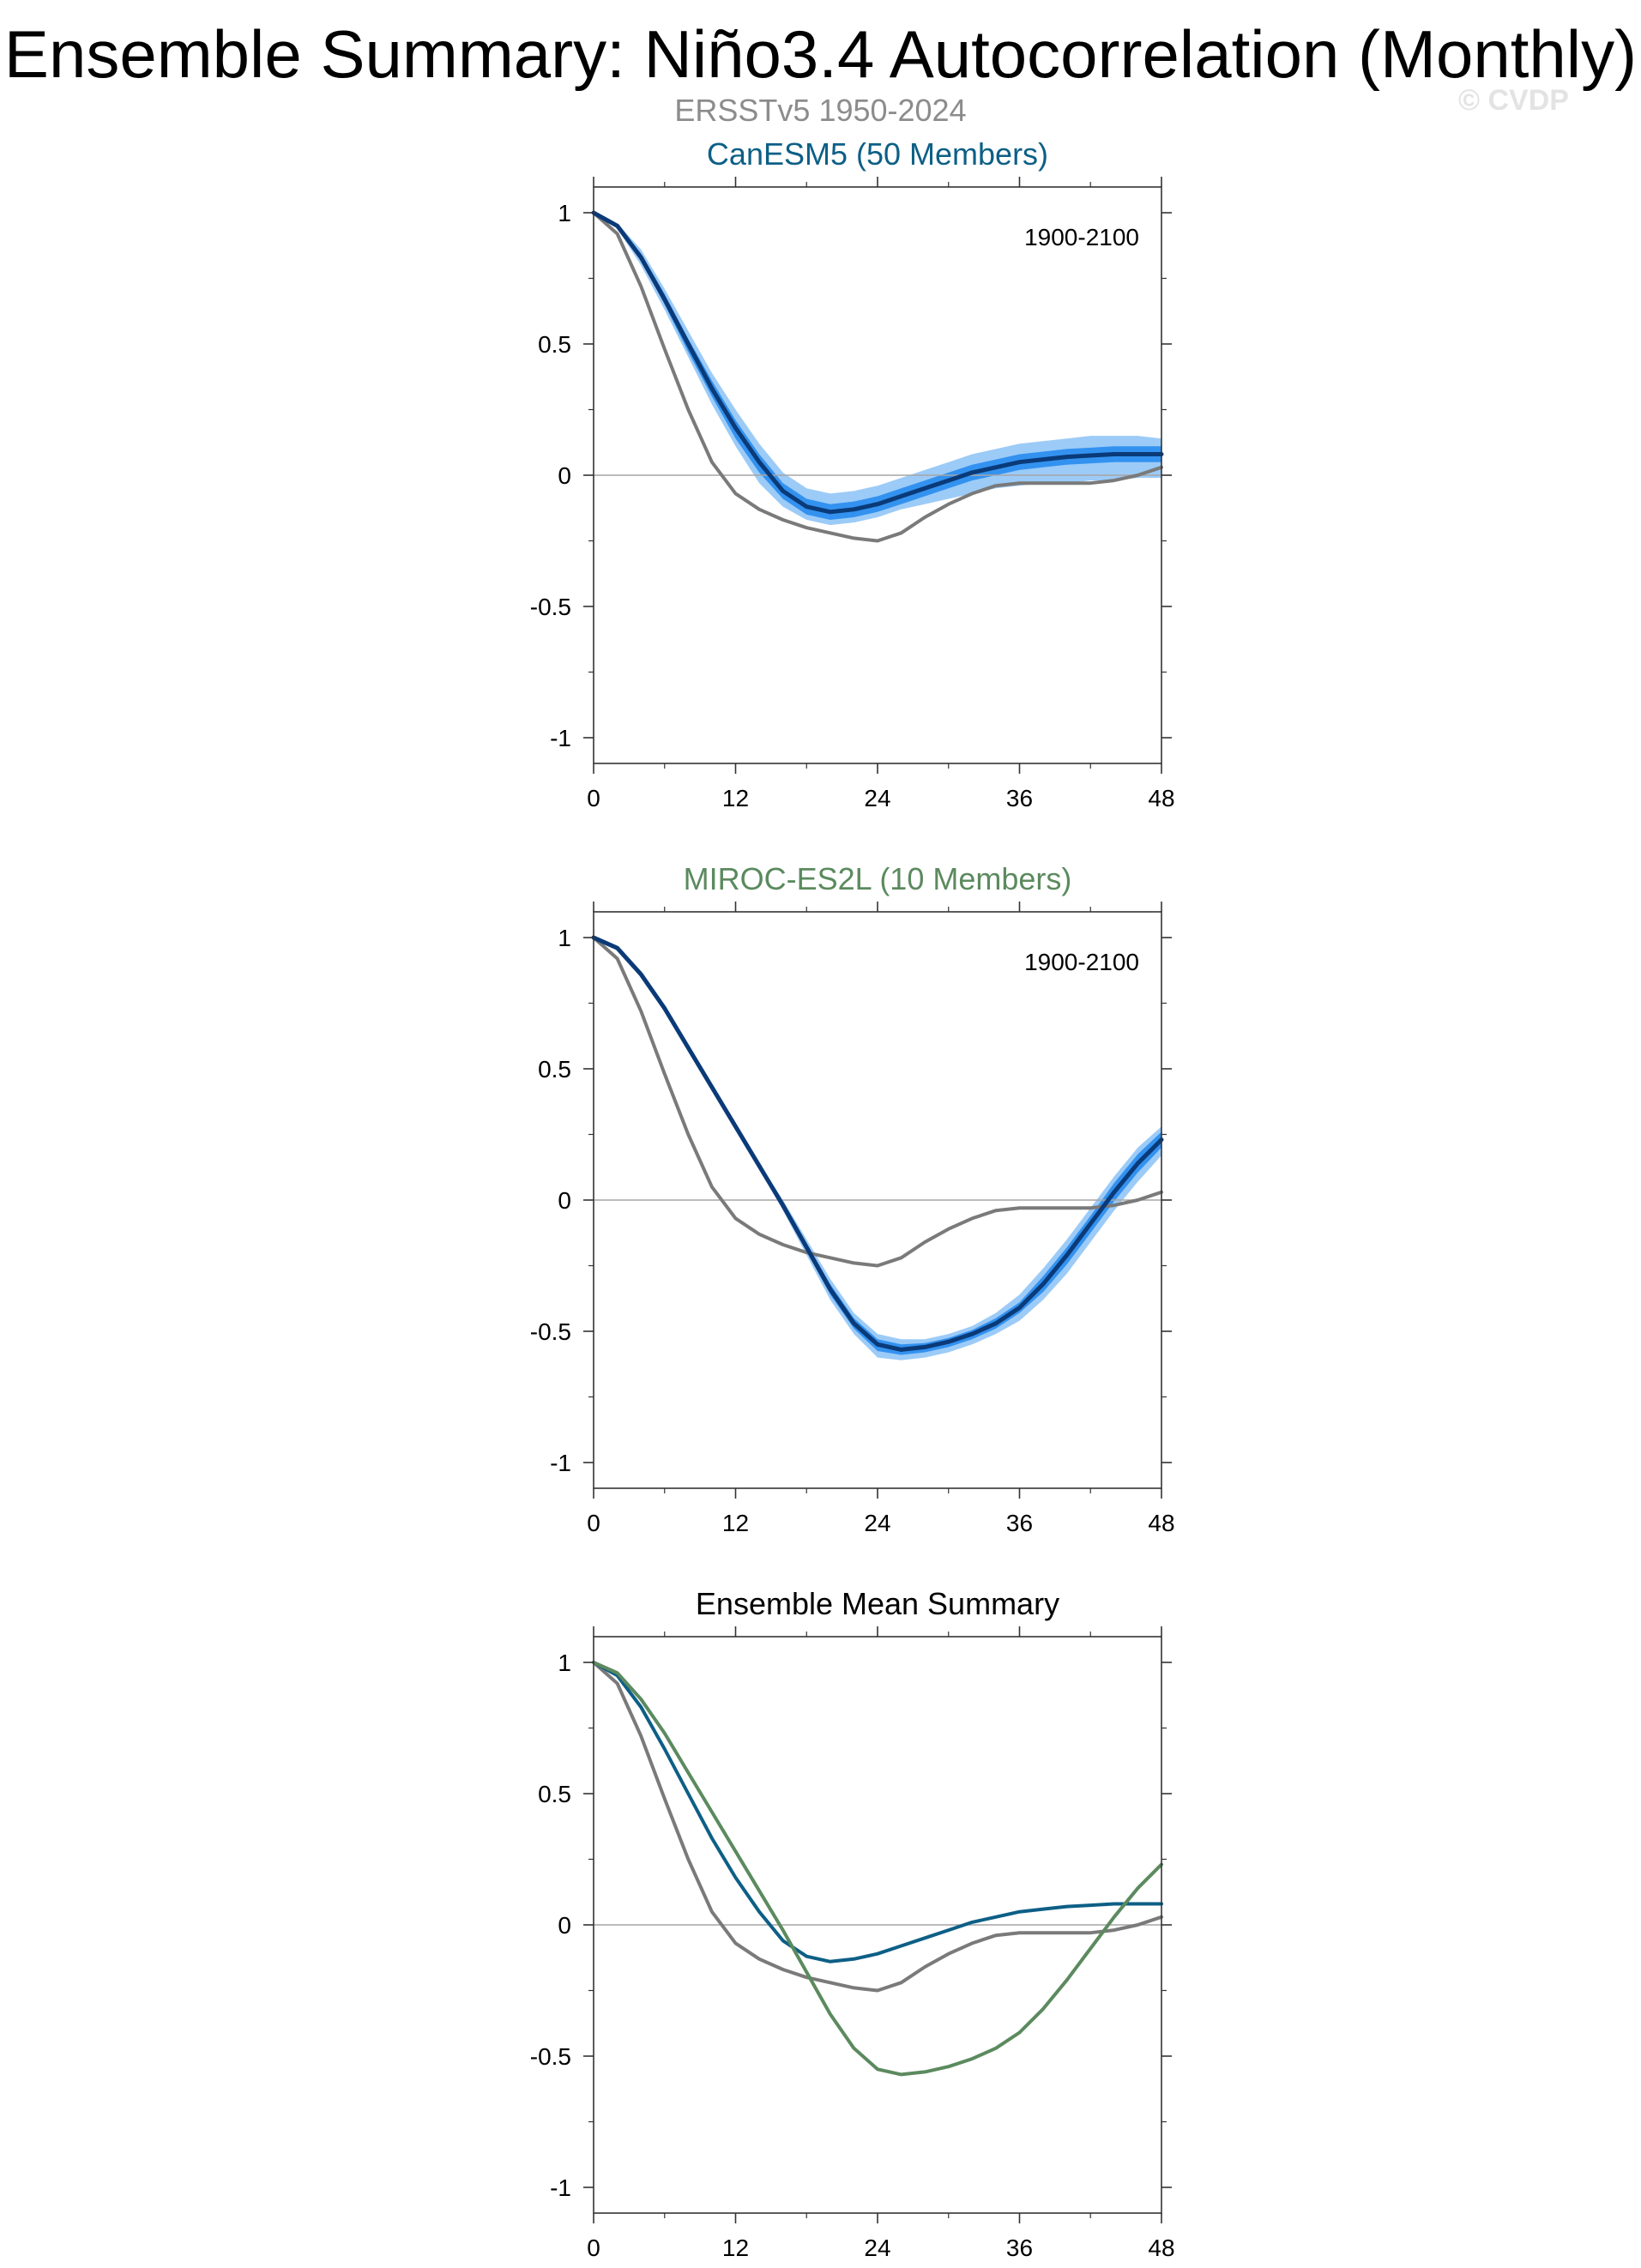 The height and width of the screenshot is (2268, 1641). Describe the element at coordinates (877, 1812) in the screenshot. I see `series-line-canesm5` at that location.